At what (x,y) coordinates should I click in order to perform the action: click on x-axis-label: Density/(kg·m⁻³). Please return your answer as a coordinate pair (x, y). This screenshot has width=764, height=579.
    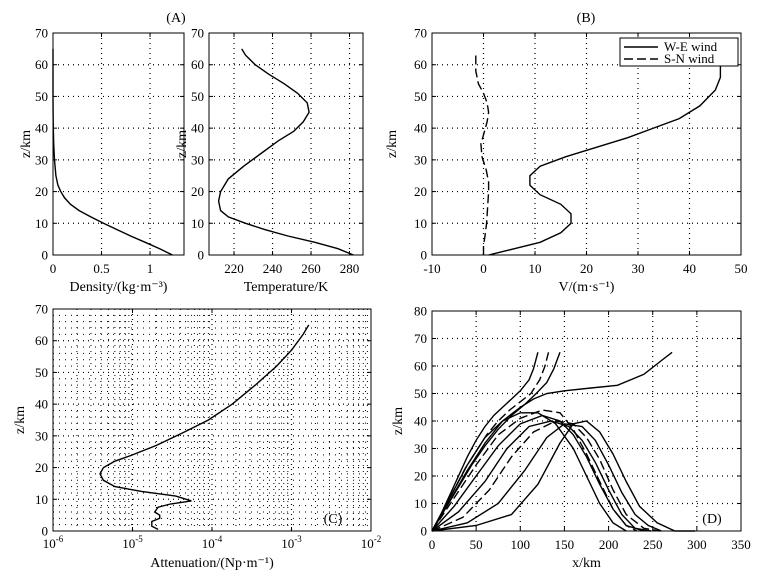
    Looking at the image, I should click on (119, 287).